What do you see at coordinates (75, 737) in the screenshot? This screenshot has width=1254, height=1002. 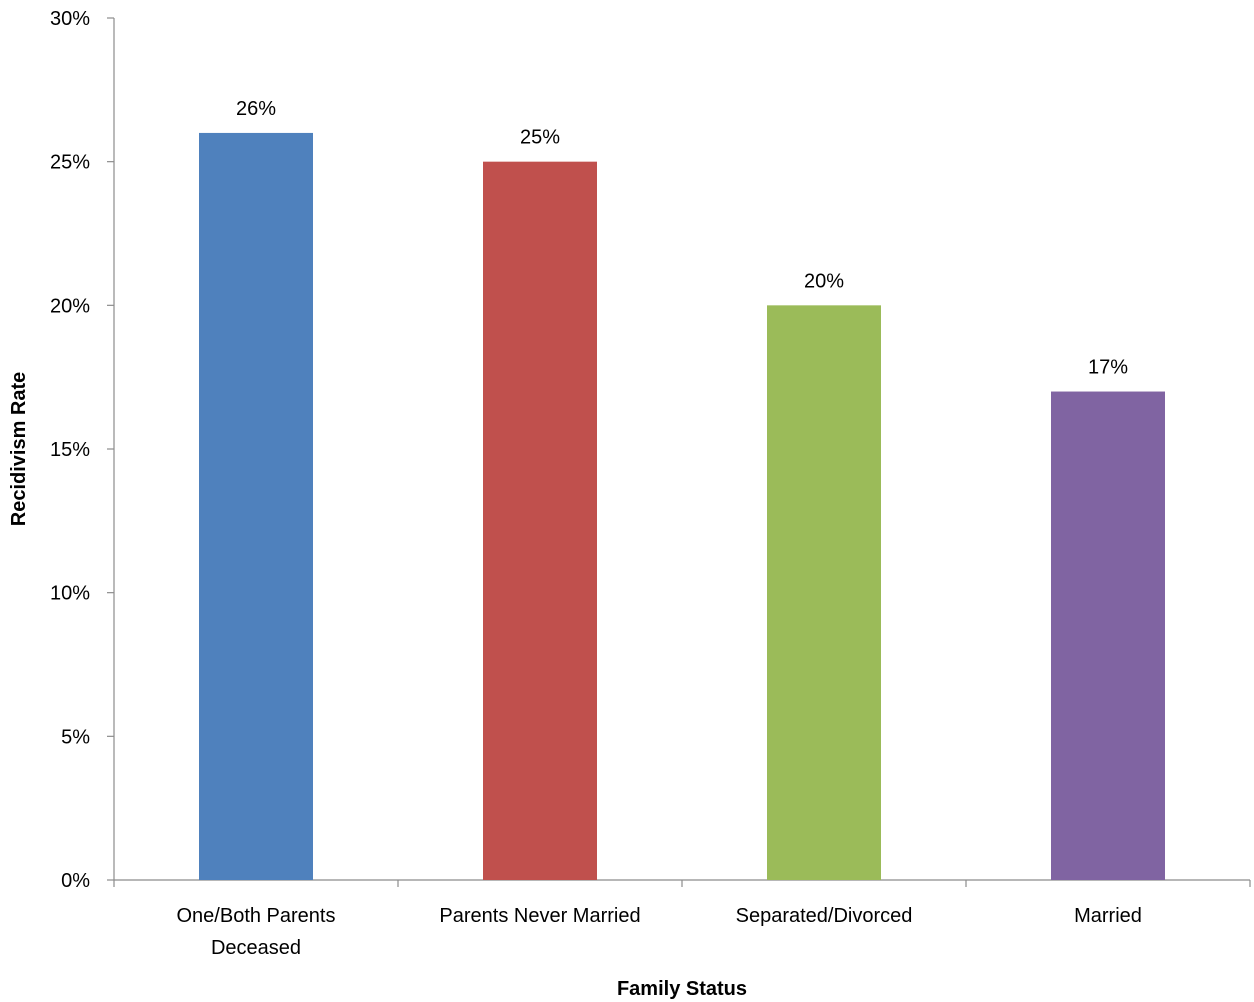 I see `y-tick-label: 5%` at bounding box center [75, 737].